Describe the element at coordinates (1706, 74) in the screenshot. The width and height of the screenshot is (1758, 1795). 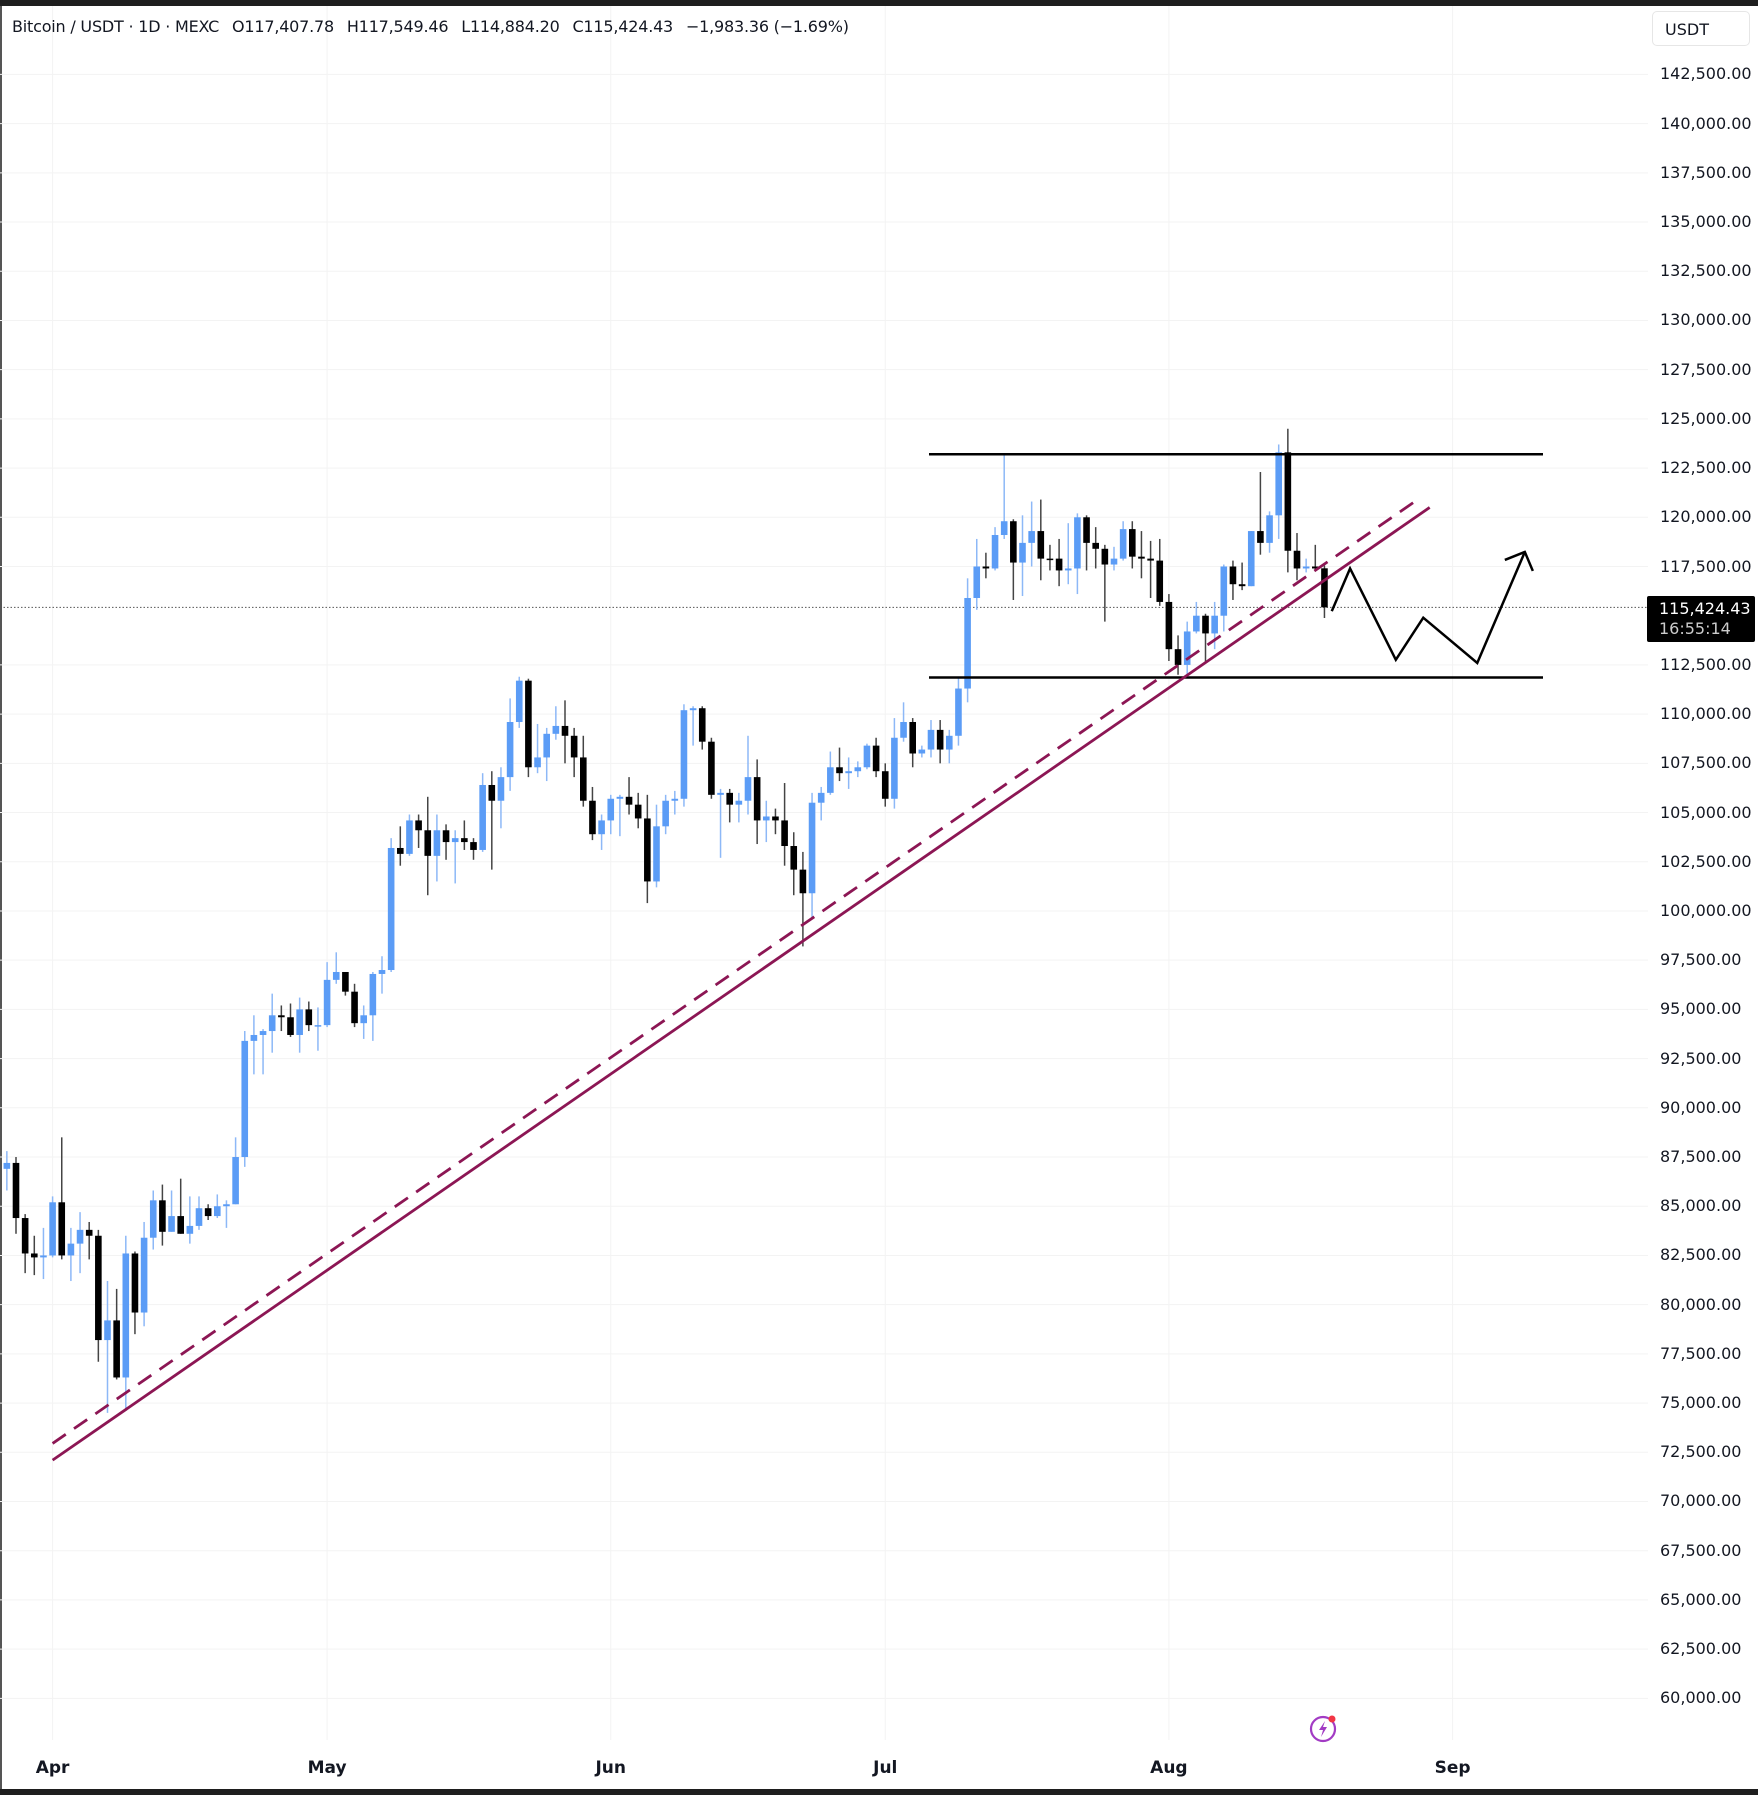
I see `price-tick-label: 142,500.00` at that location.